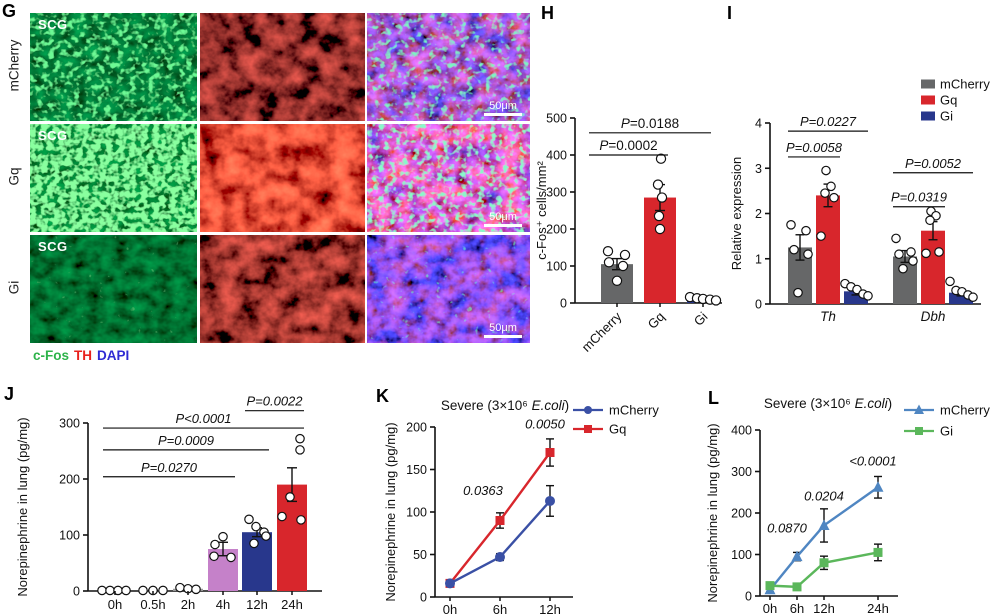 The image size is (999, 616). What do you see at coordinates (701, 319) in the screenshot?
I see `x-tick-label: Gi` at bounding box center [701, 319].